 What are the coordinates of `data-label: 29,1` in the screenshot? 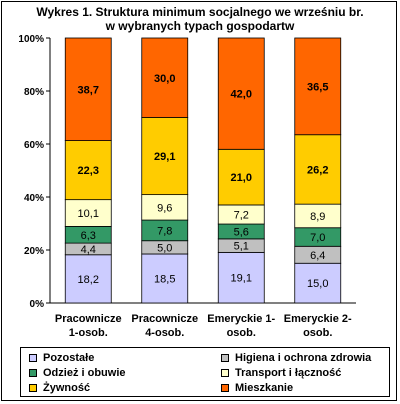 It's located at (164, 157).